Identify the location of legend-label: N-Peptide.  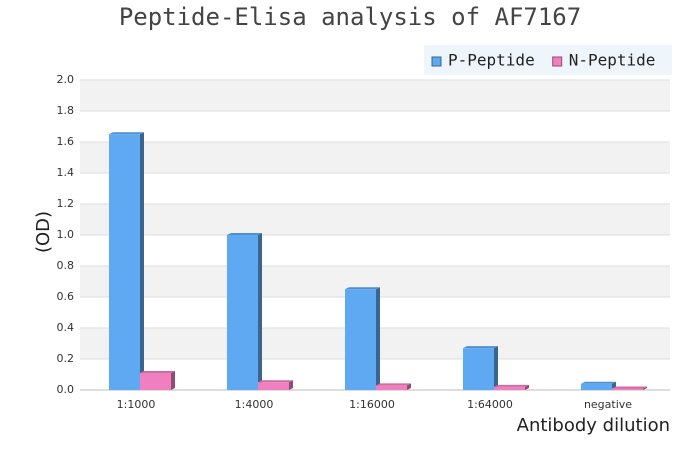
(612, 60).